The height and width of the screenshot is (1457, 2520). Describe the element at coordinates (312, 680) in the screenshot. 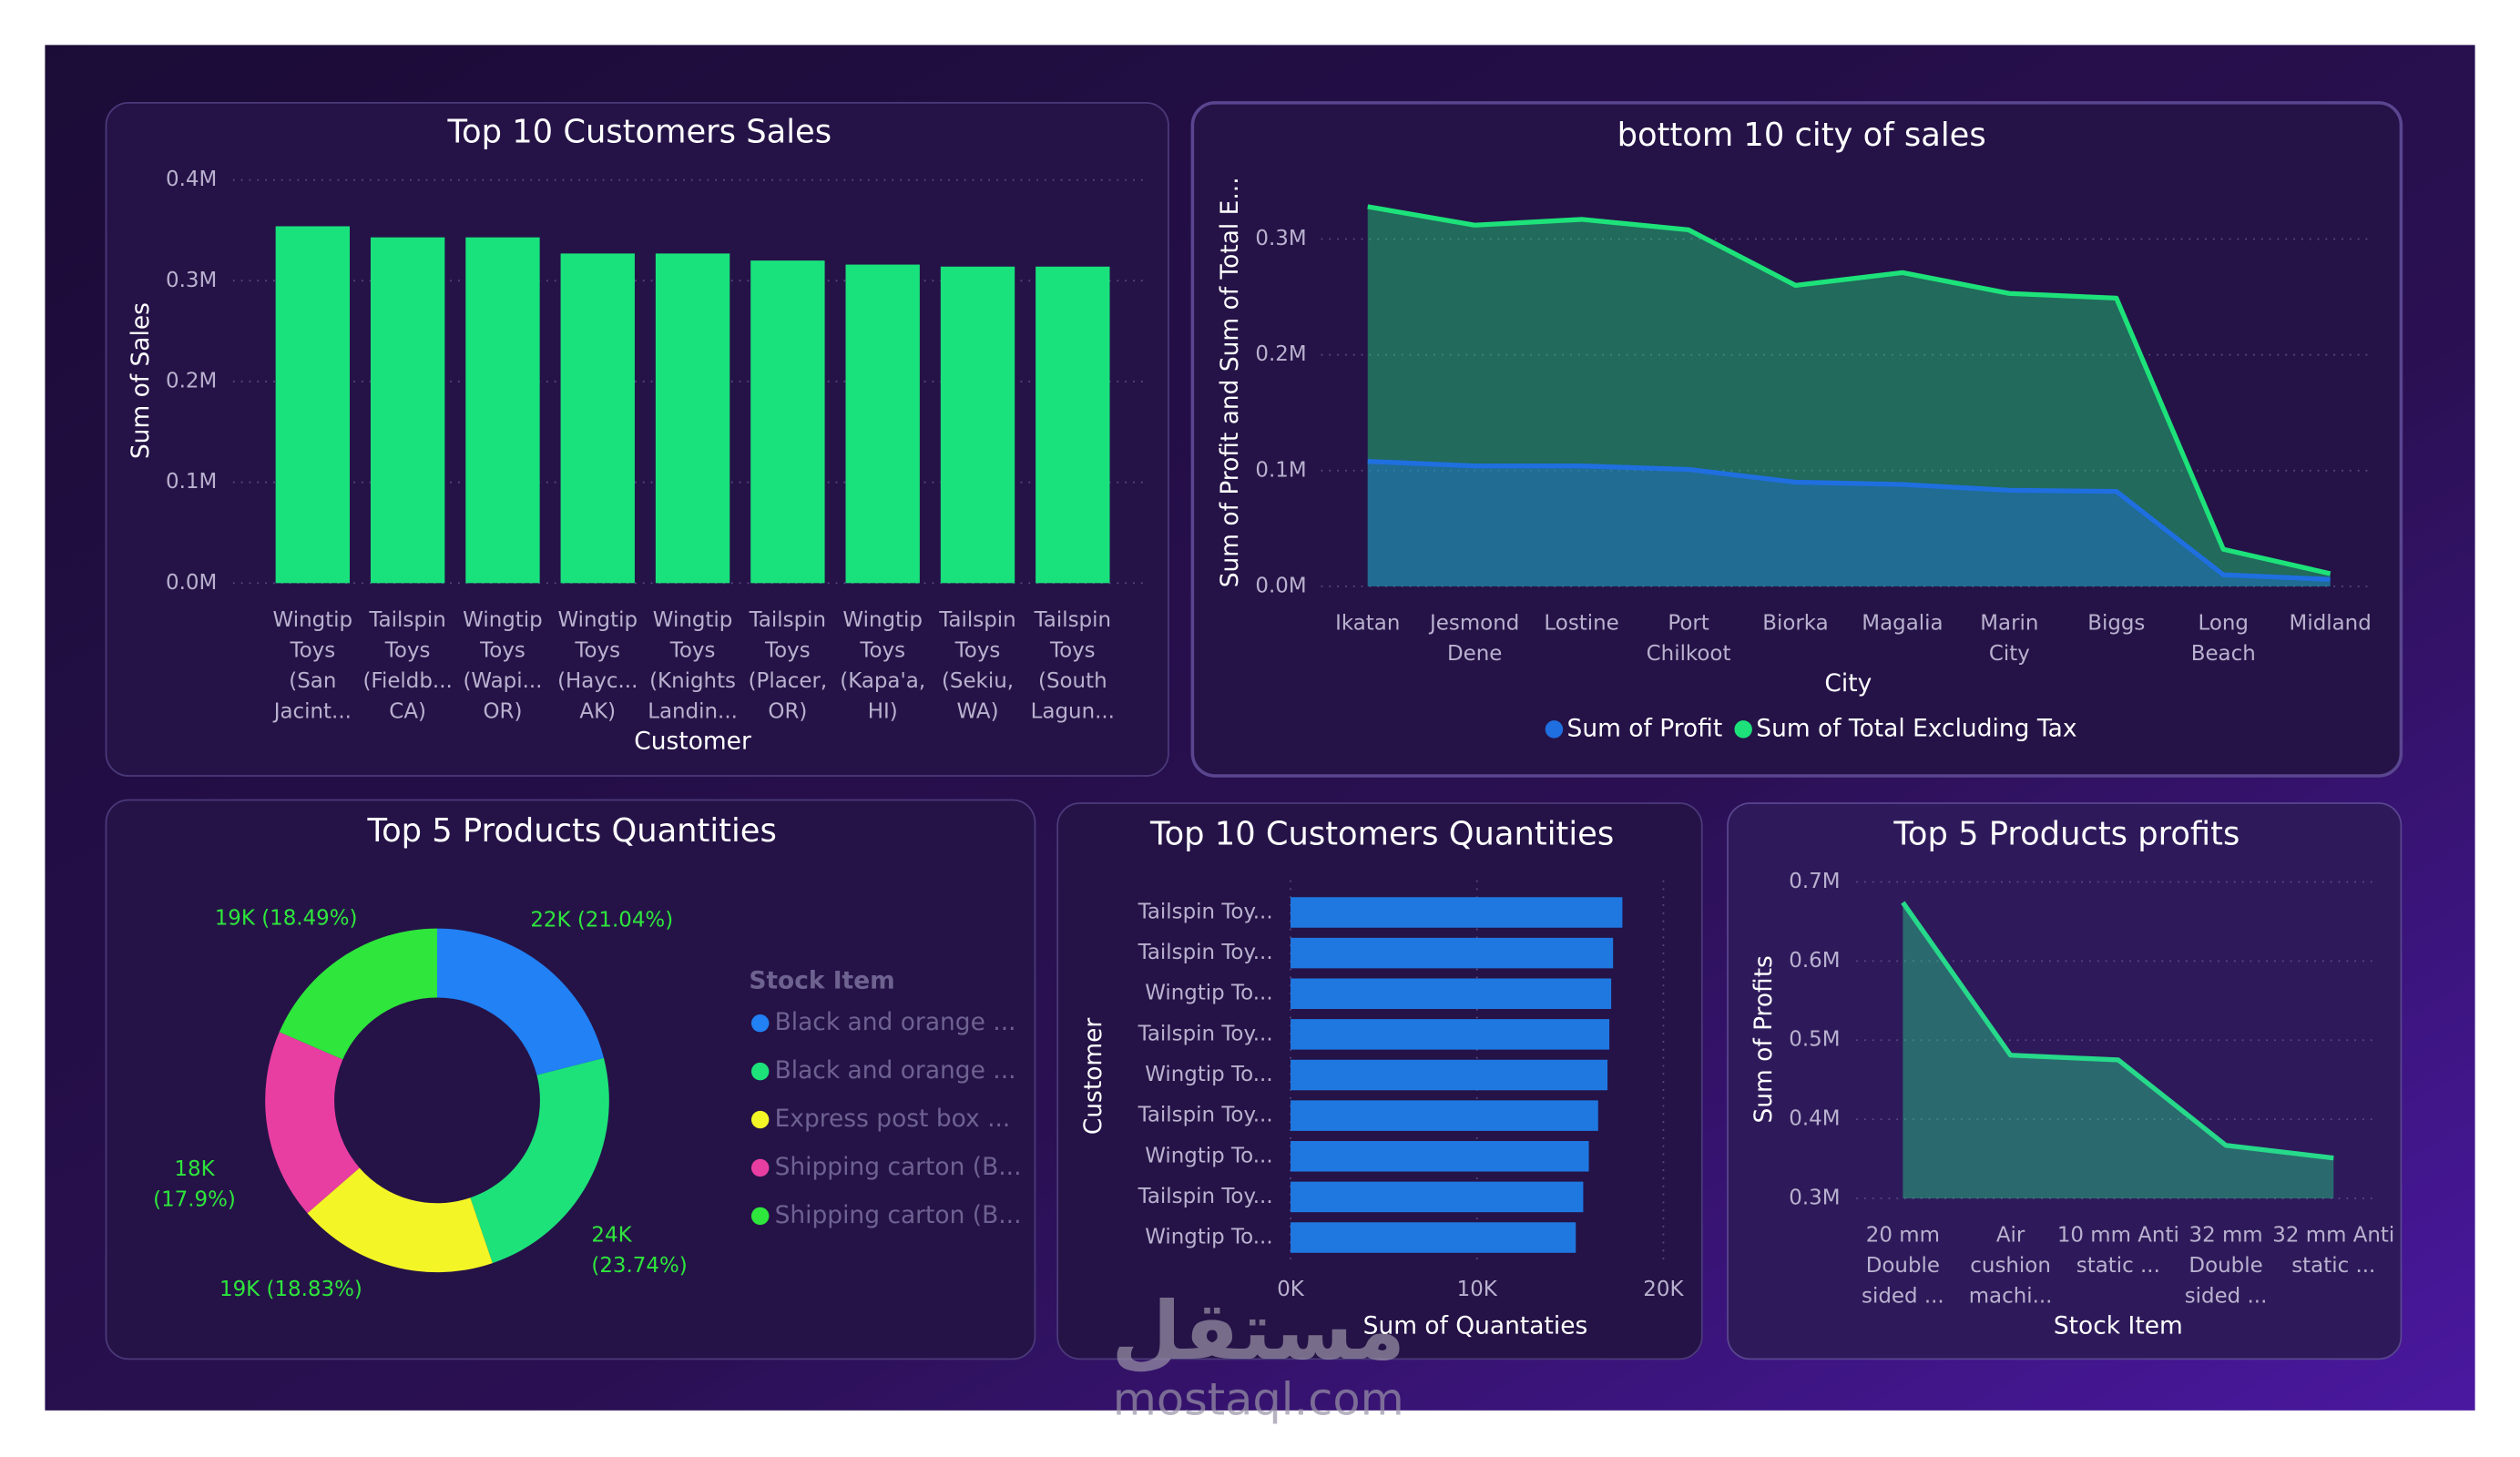

I see `text-line: (San` at that location.